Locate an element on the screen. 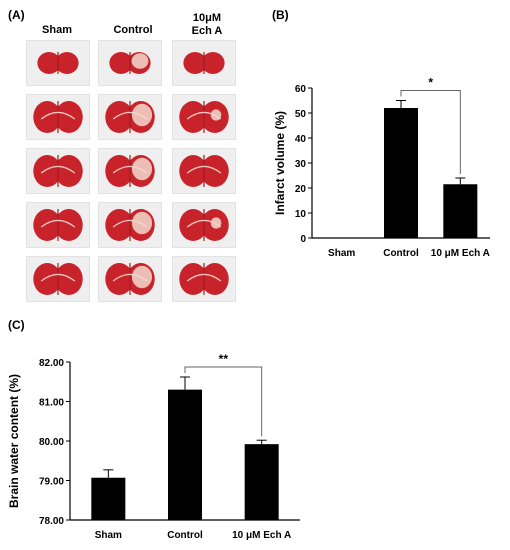 The height and width of the screenshot is (550, 510). y-tick-label: 82.00 is located at coordinates (51, 363).